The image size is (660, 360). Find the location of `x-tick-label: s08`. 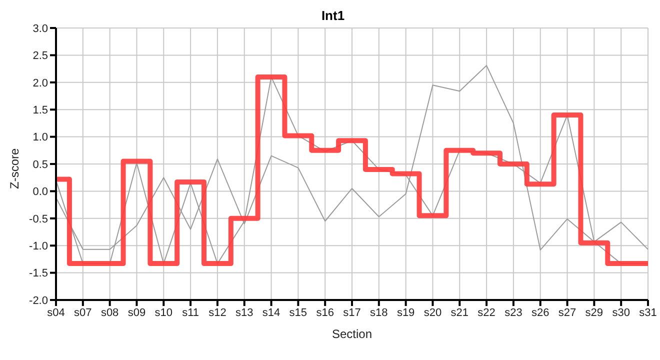

x-tick-label: s08 is located at coordinates (109, 312).